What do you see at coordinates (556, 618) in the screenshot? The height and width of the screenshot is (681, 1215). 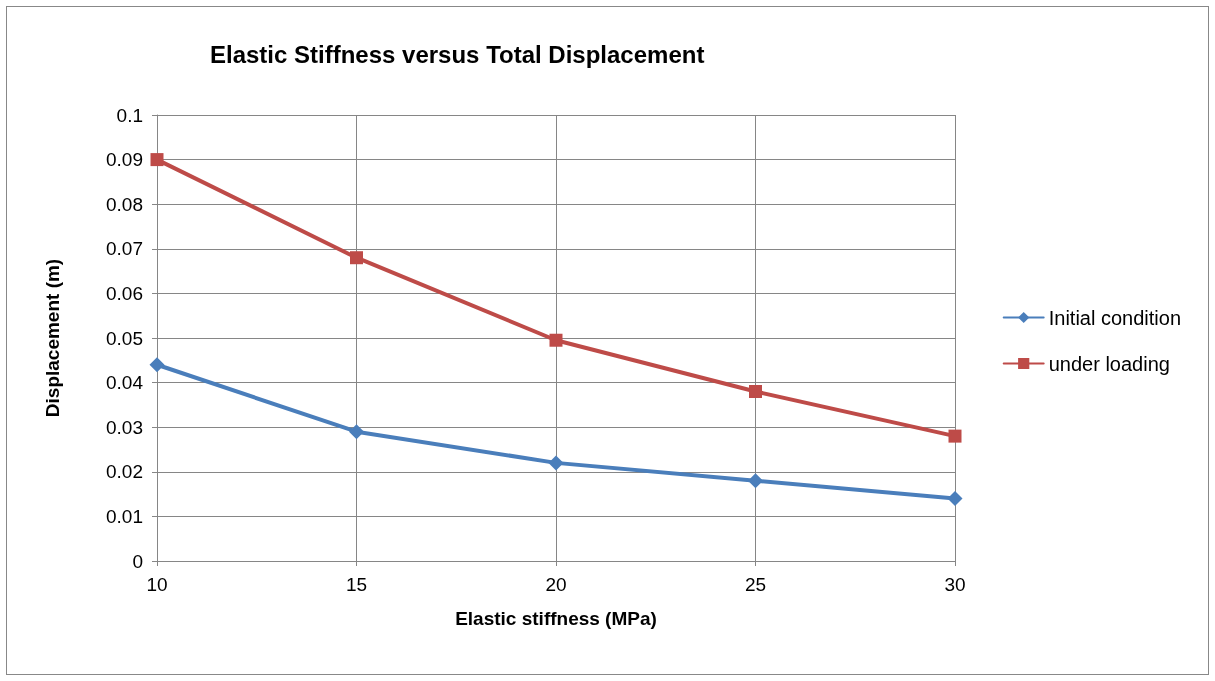 I see `x-axis-title: Elastic stiffness (MPa)` at bounding box center [556, 618].